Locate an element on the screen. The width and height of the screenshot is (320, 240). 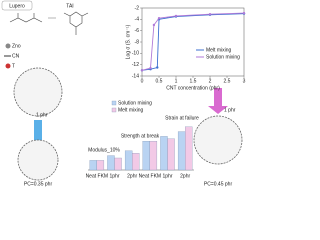
molecules is located at coordinates (49, 23).